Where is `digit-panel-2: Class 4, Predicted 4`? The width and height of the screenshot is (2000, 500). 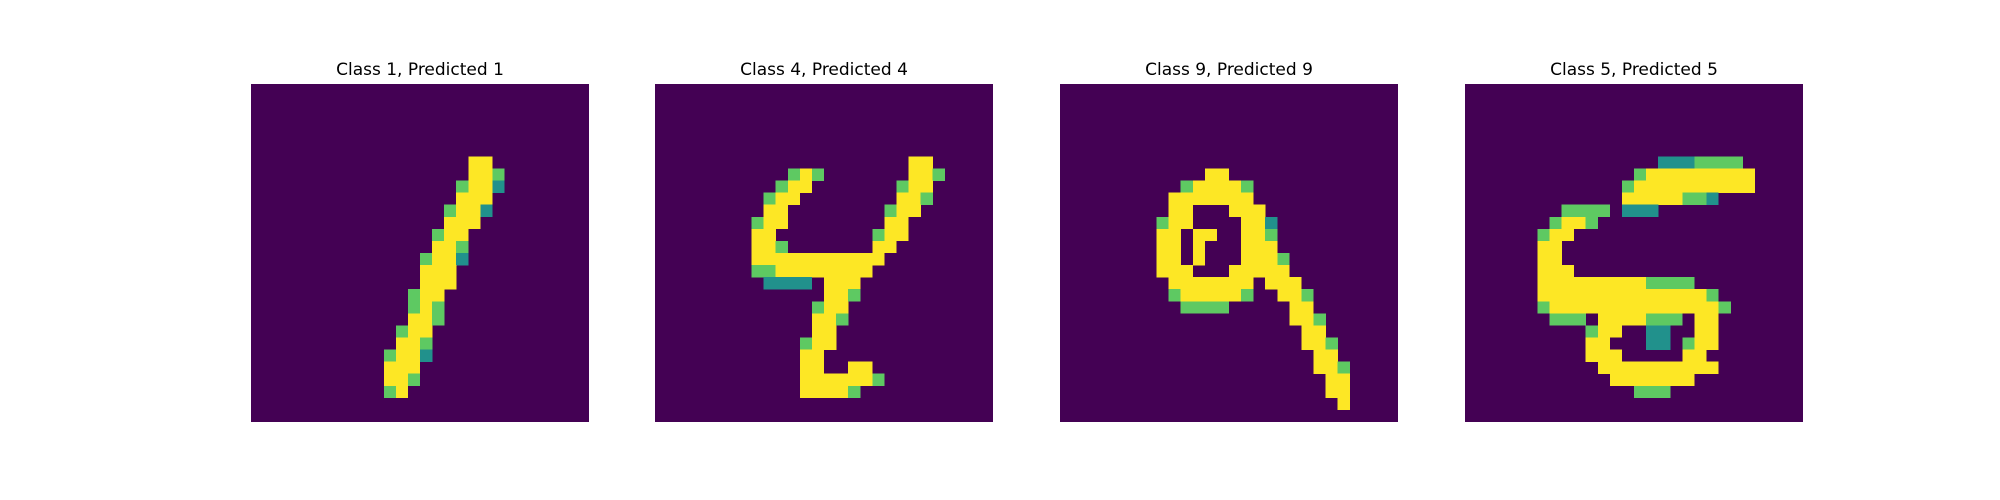
digit-panel-2: Class 4, Predicted 4 is located at coordinates (824, 239).